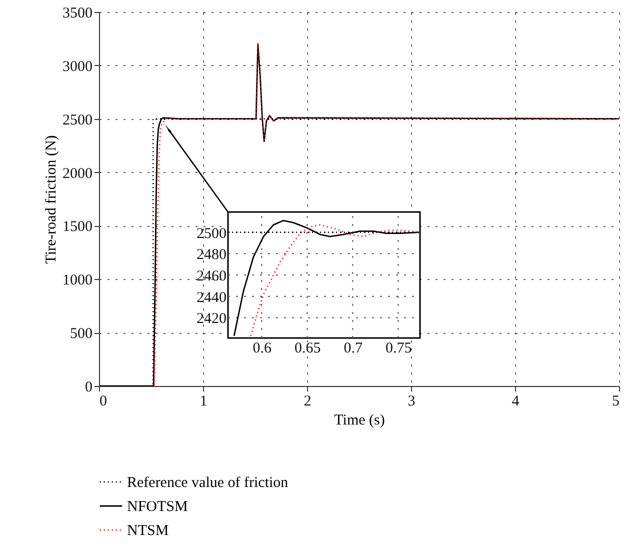 This screenshot has height=548, width=630. Describe the element at coordinates (399, 348) in the screenshot. I see `x-tick-label: 0.75` at that location.